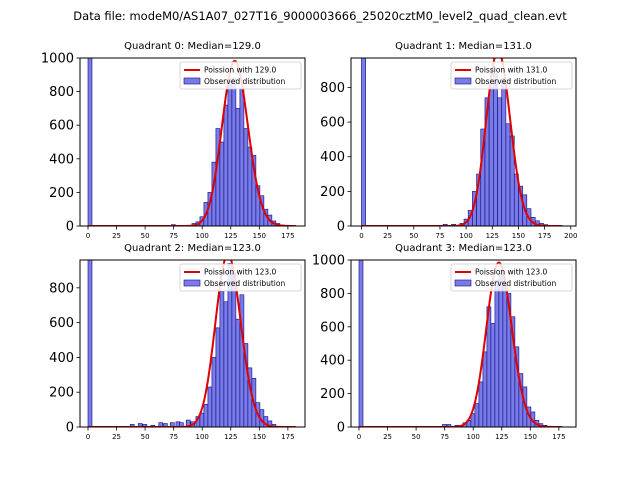  I want to click on legend-curve-label: Poission with 129.0, so click(240, 70).